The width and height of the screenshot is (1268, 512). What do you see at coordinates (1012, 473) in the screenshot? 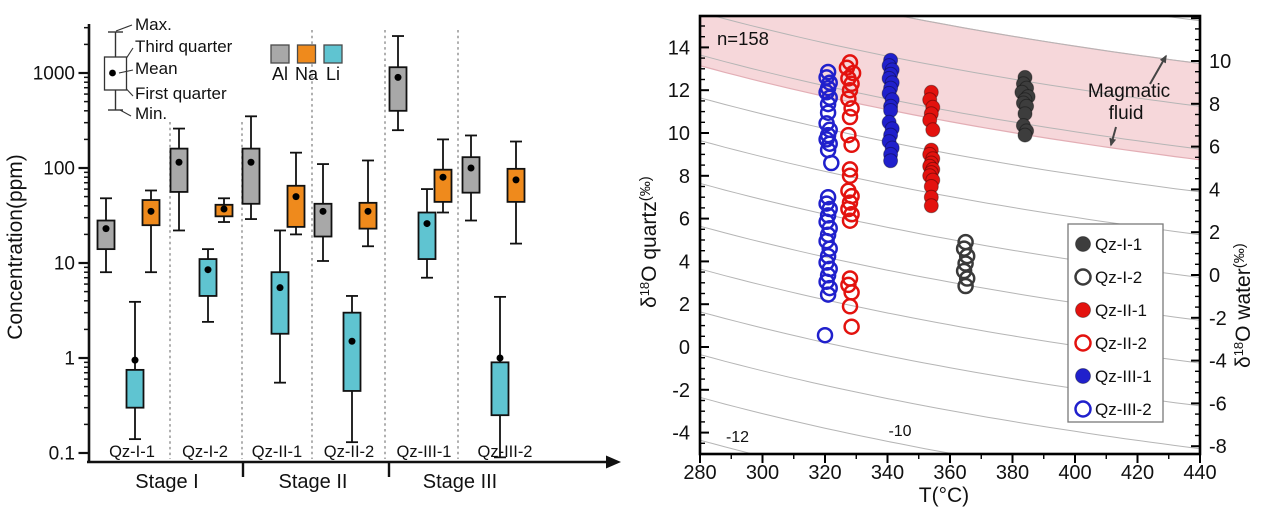
I see `x-tick-label: 380` at bounding box center [1012, 473].